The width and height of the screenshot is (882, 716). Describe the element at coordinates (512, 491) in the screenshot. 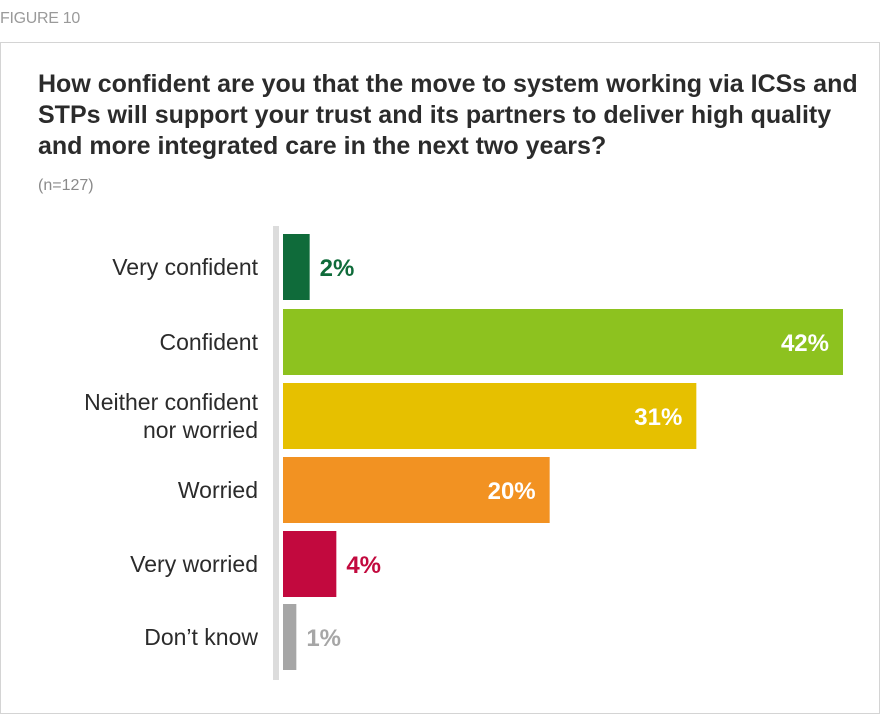

I see `value-label: 20%` at that location.